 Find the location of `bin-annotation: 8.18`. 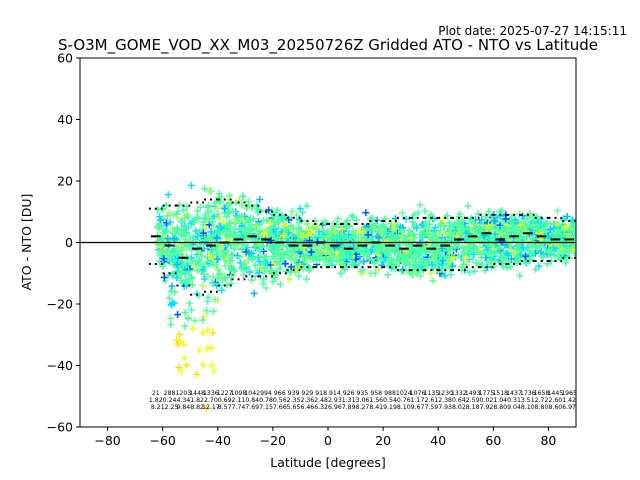

bin-annotation: 8.18 is located at coordinates (473, 407).